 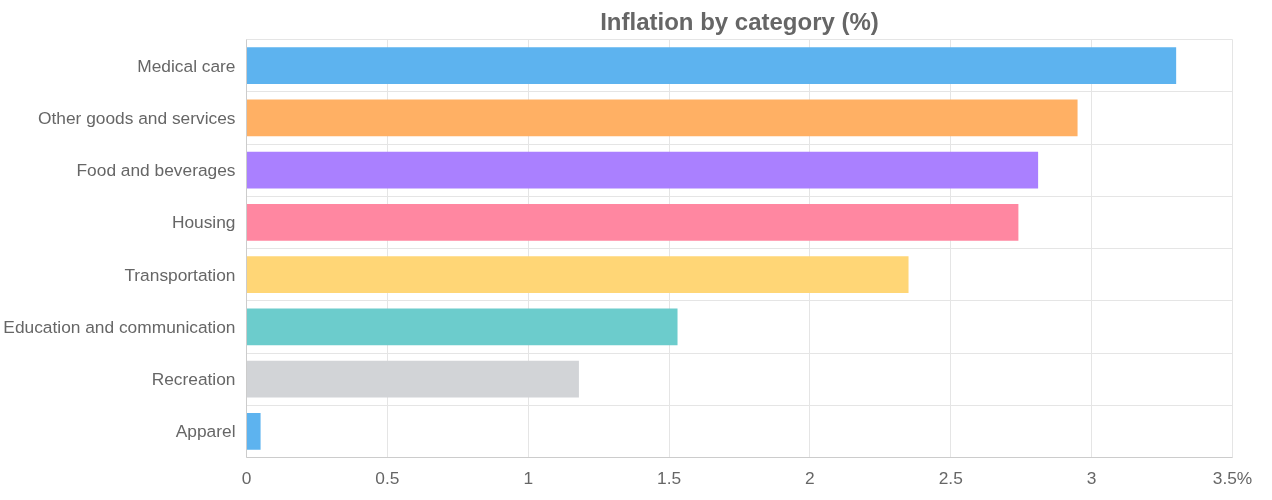 What do you see at coordinates (246, 477) in the screenshot?
I see `x-tick-label: 0` at bounding box center [246, 477].